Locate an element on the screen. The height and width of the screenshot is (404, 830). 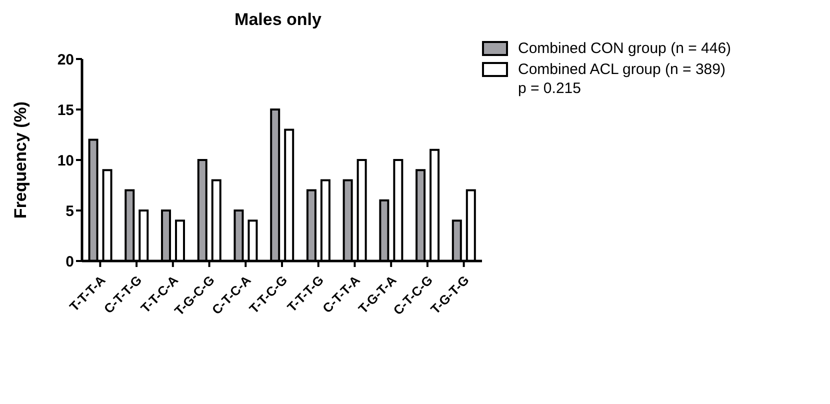
legend-label: Combined ACL group (n = 389) is located at coordinates (622, 69).